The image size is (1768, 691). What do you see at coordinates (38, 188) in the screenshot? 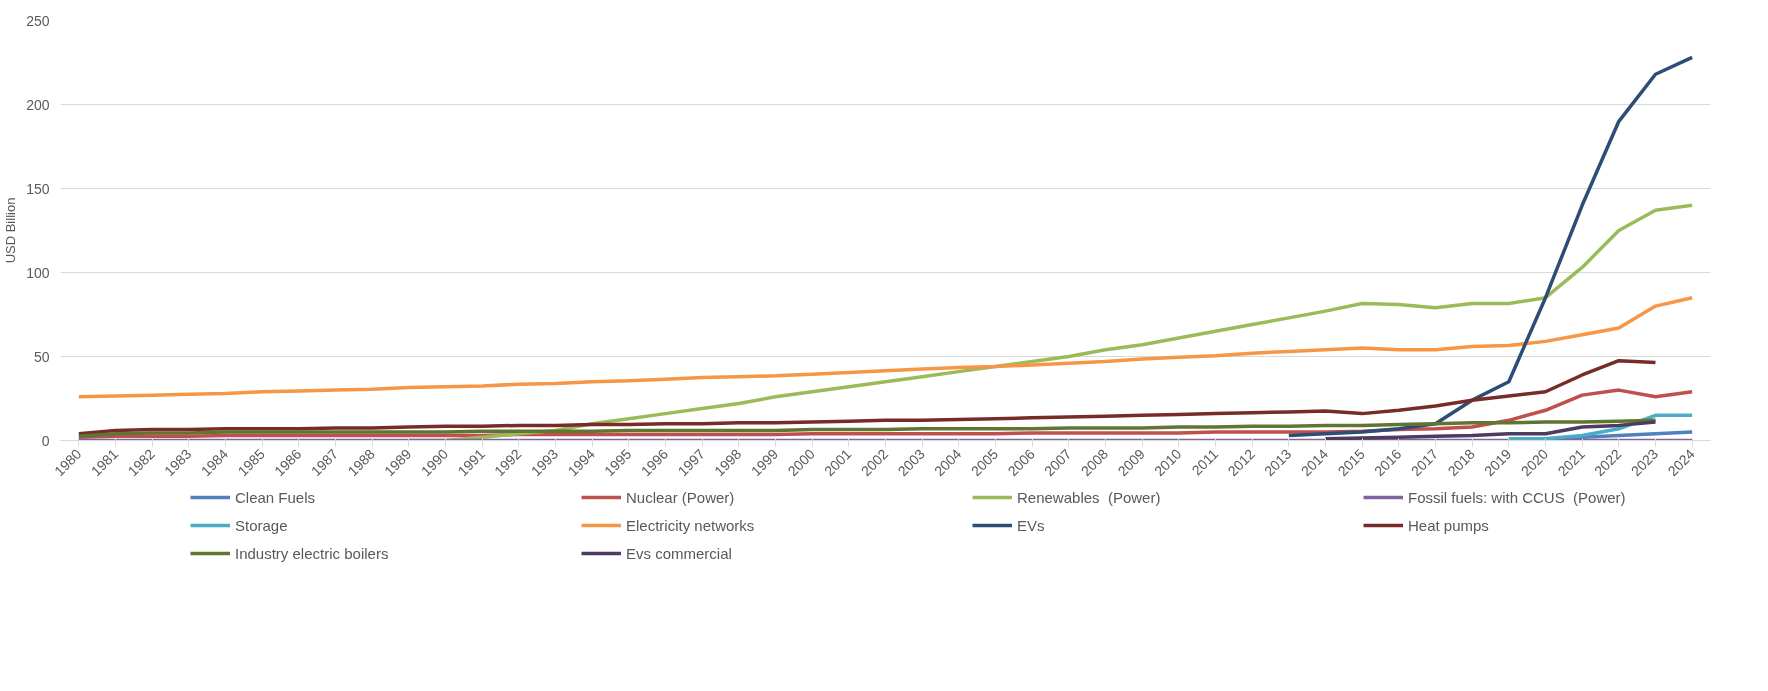
I see `y-tick-label: 150` at bounding box center [38, 188].